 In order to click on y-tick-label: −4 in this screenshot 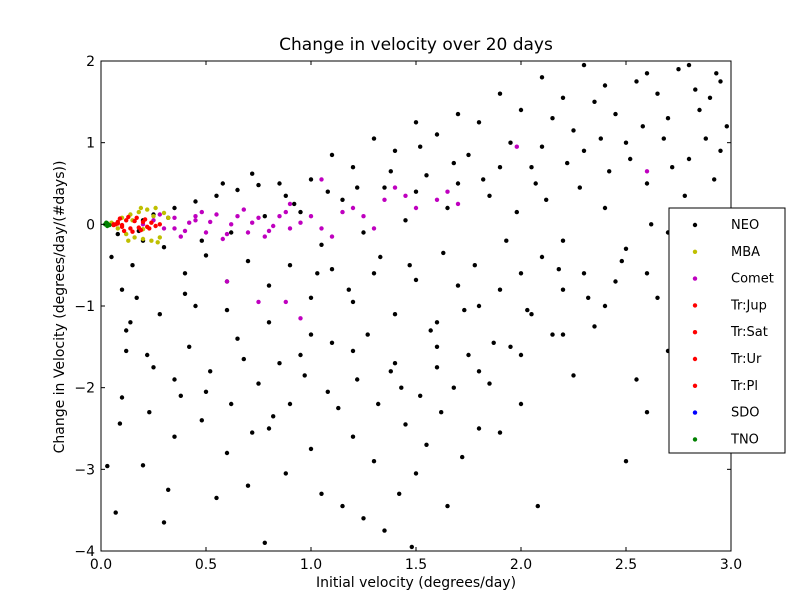, I will do `click(84, 552)`.